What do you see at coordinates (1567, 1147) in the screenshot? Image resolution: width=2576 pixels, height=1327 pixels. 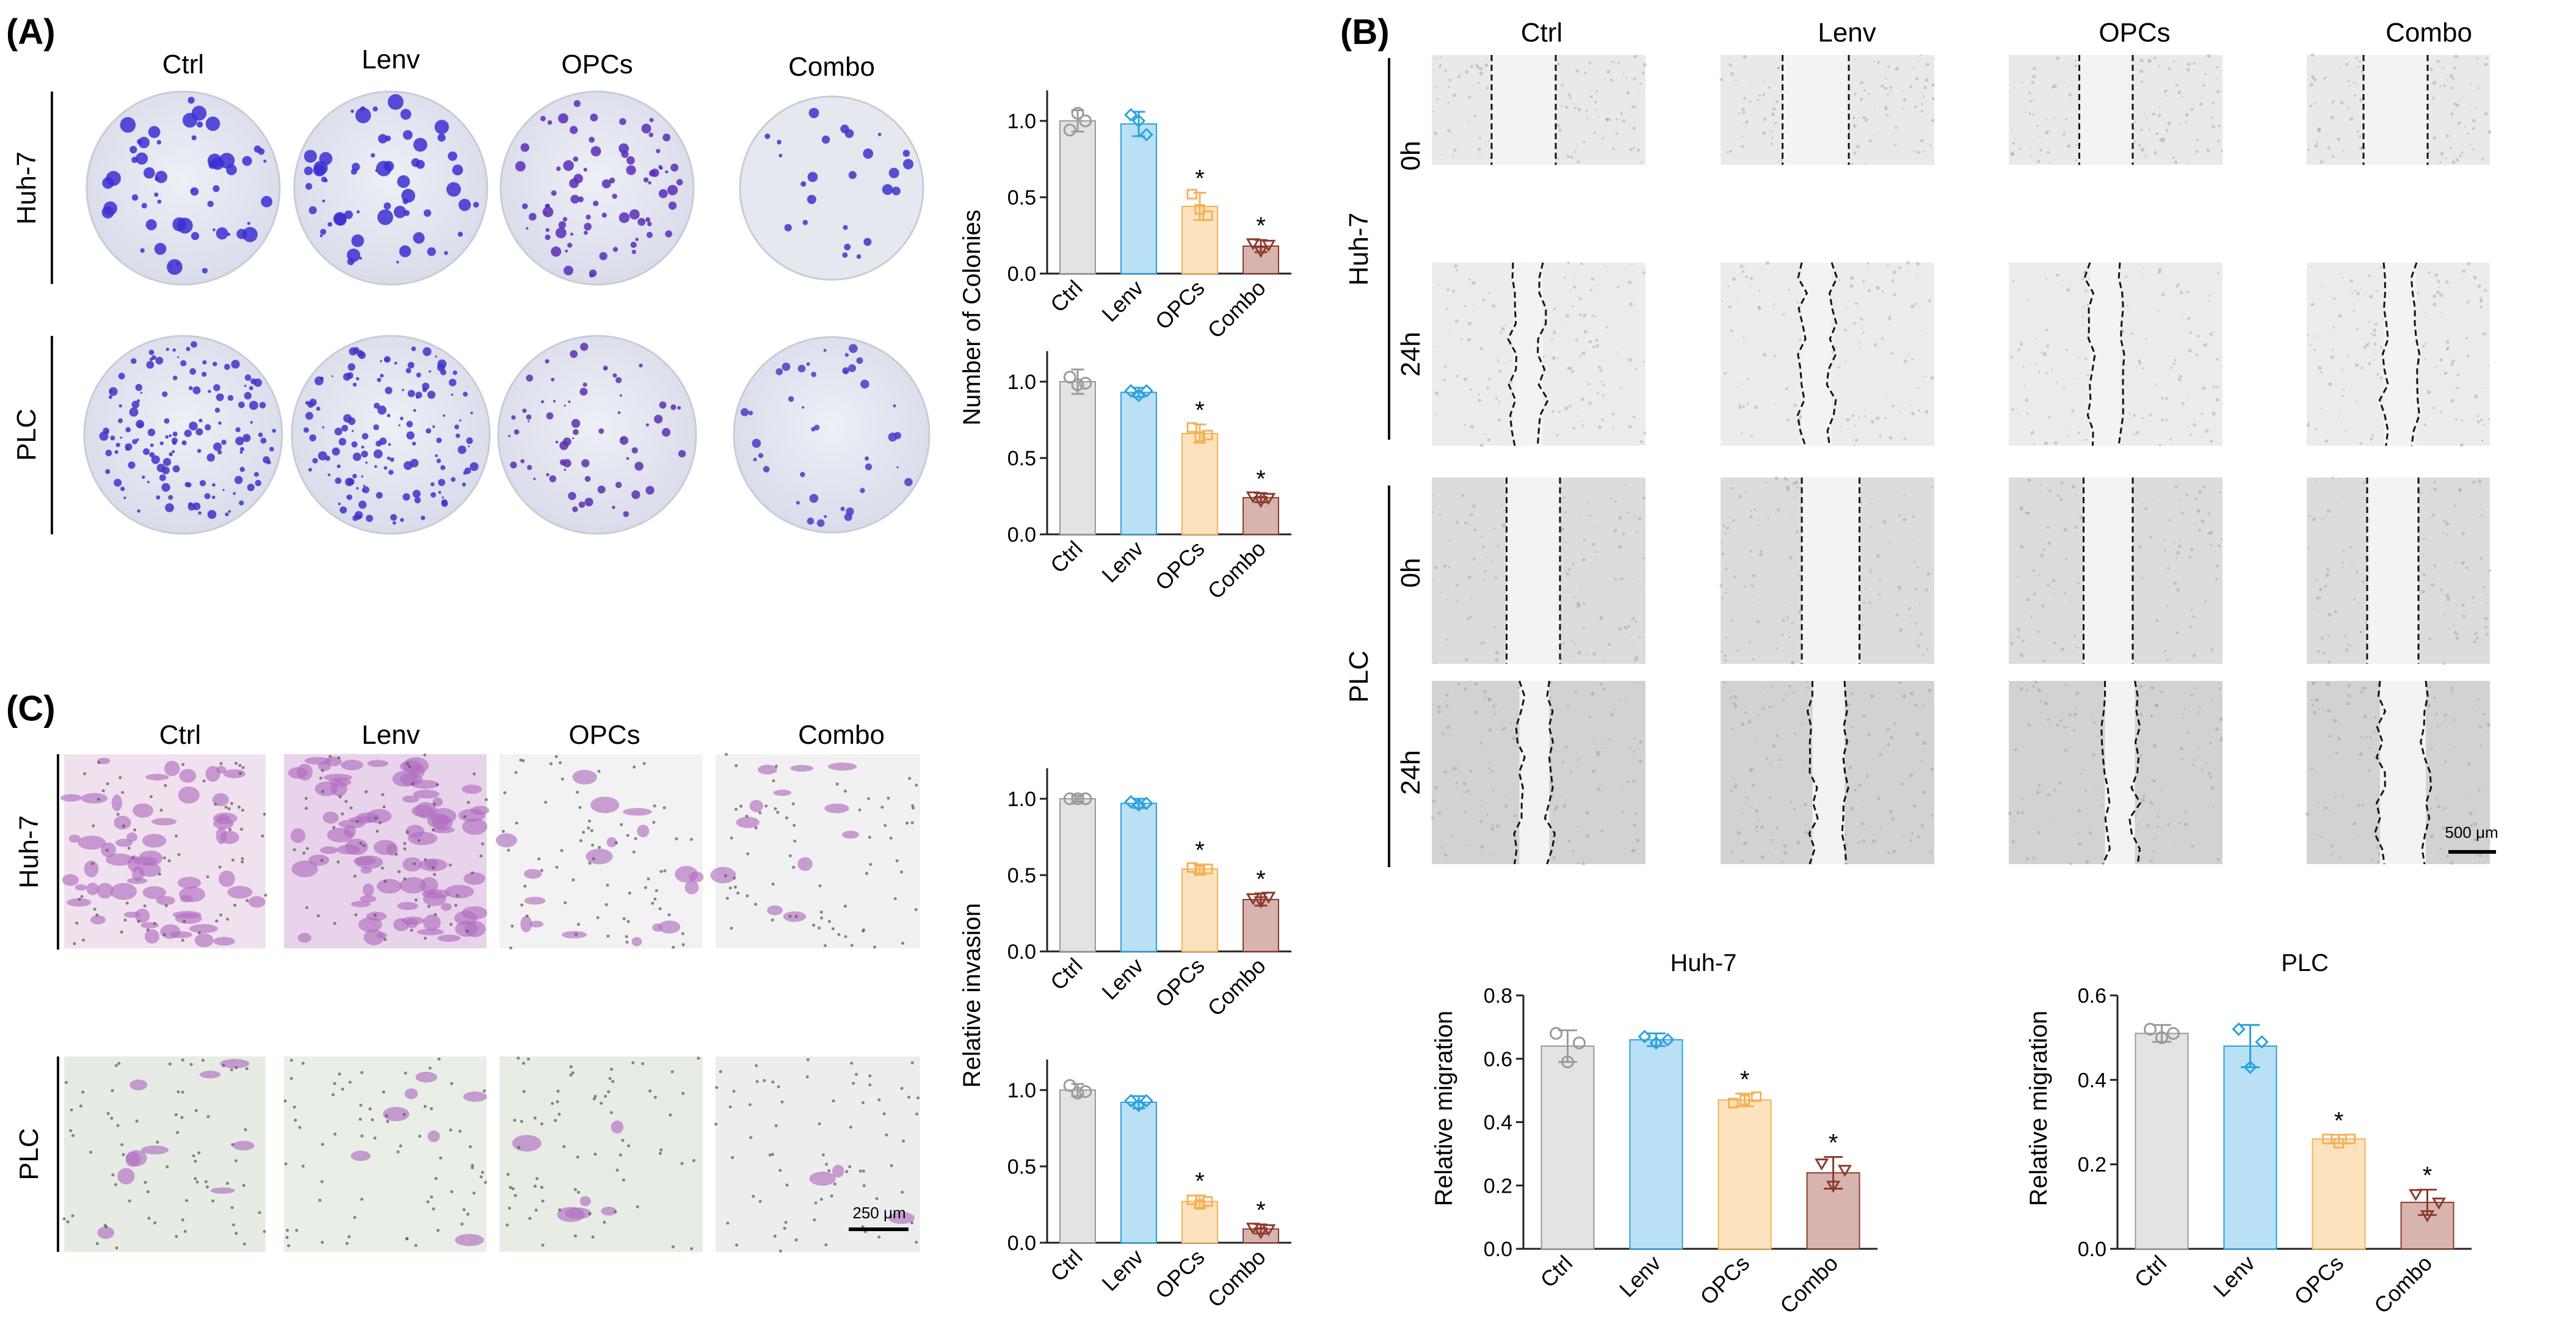 I see `bar-ctrl` at bounding box center [1567, 1147].